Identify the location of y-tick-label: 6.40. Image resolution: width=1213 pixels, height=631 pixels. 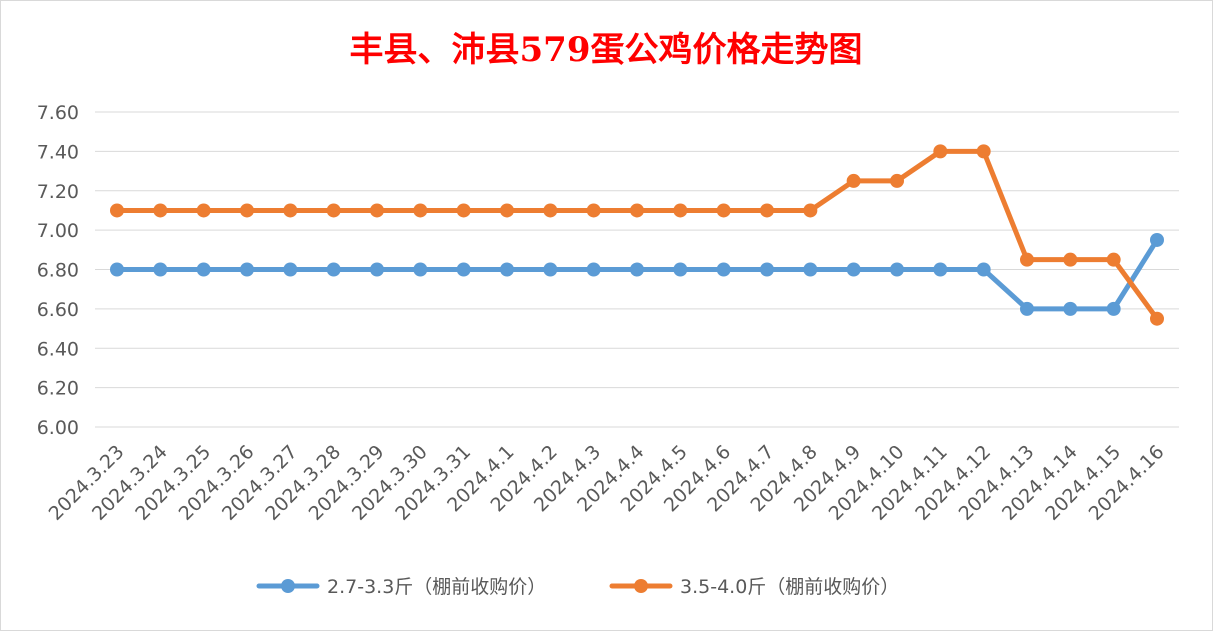
(58, 349).